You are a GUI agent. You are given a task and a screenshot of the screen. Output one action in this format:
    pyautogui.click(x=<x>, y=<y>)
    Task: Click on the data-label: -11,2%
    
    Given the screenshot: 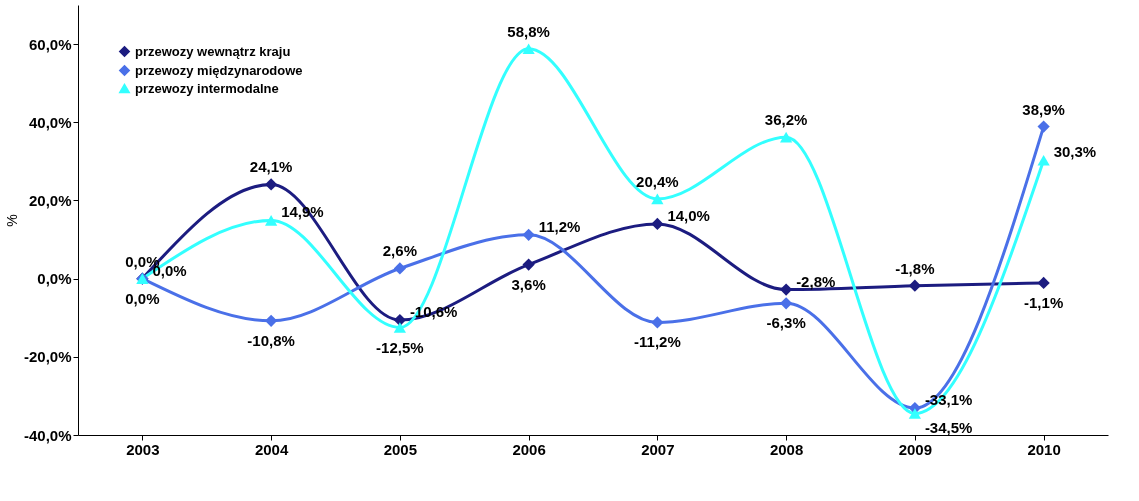 What is the action you would take?
    pyautogui.click(x=657, y=342)
    